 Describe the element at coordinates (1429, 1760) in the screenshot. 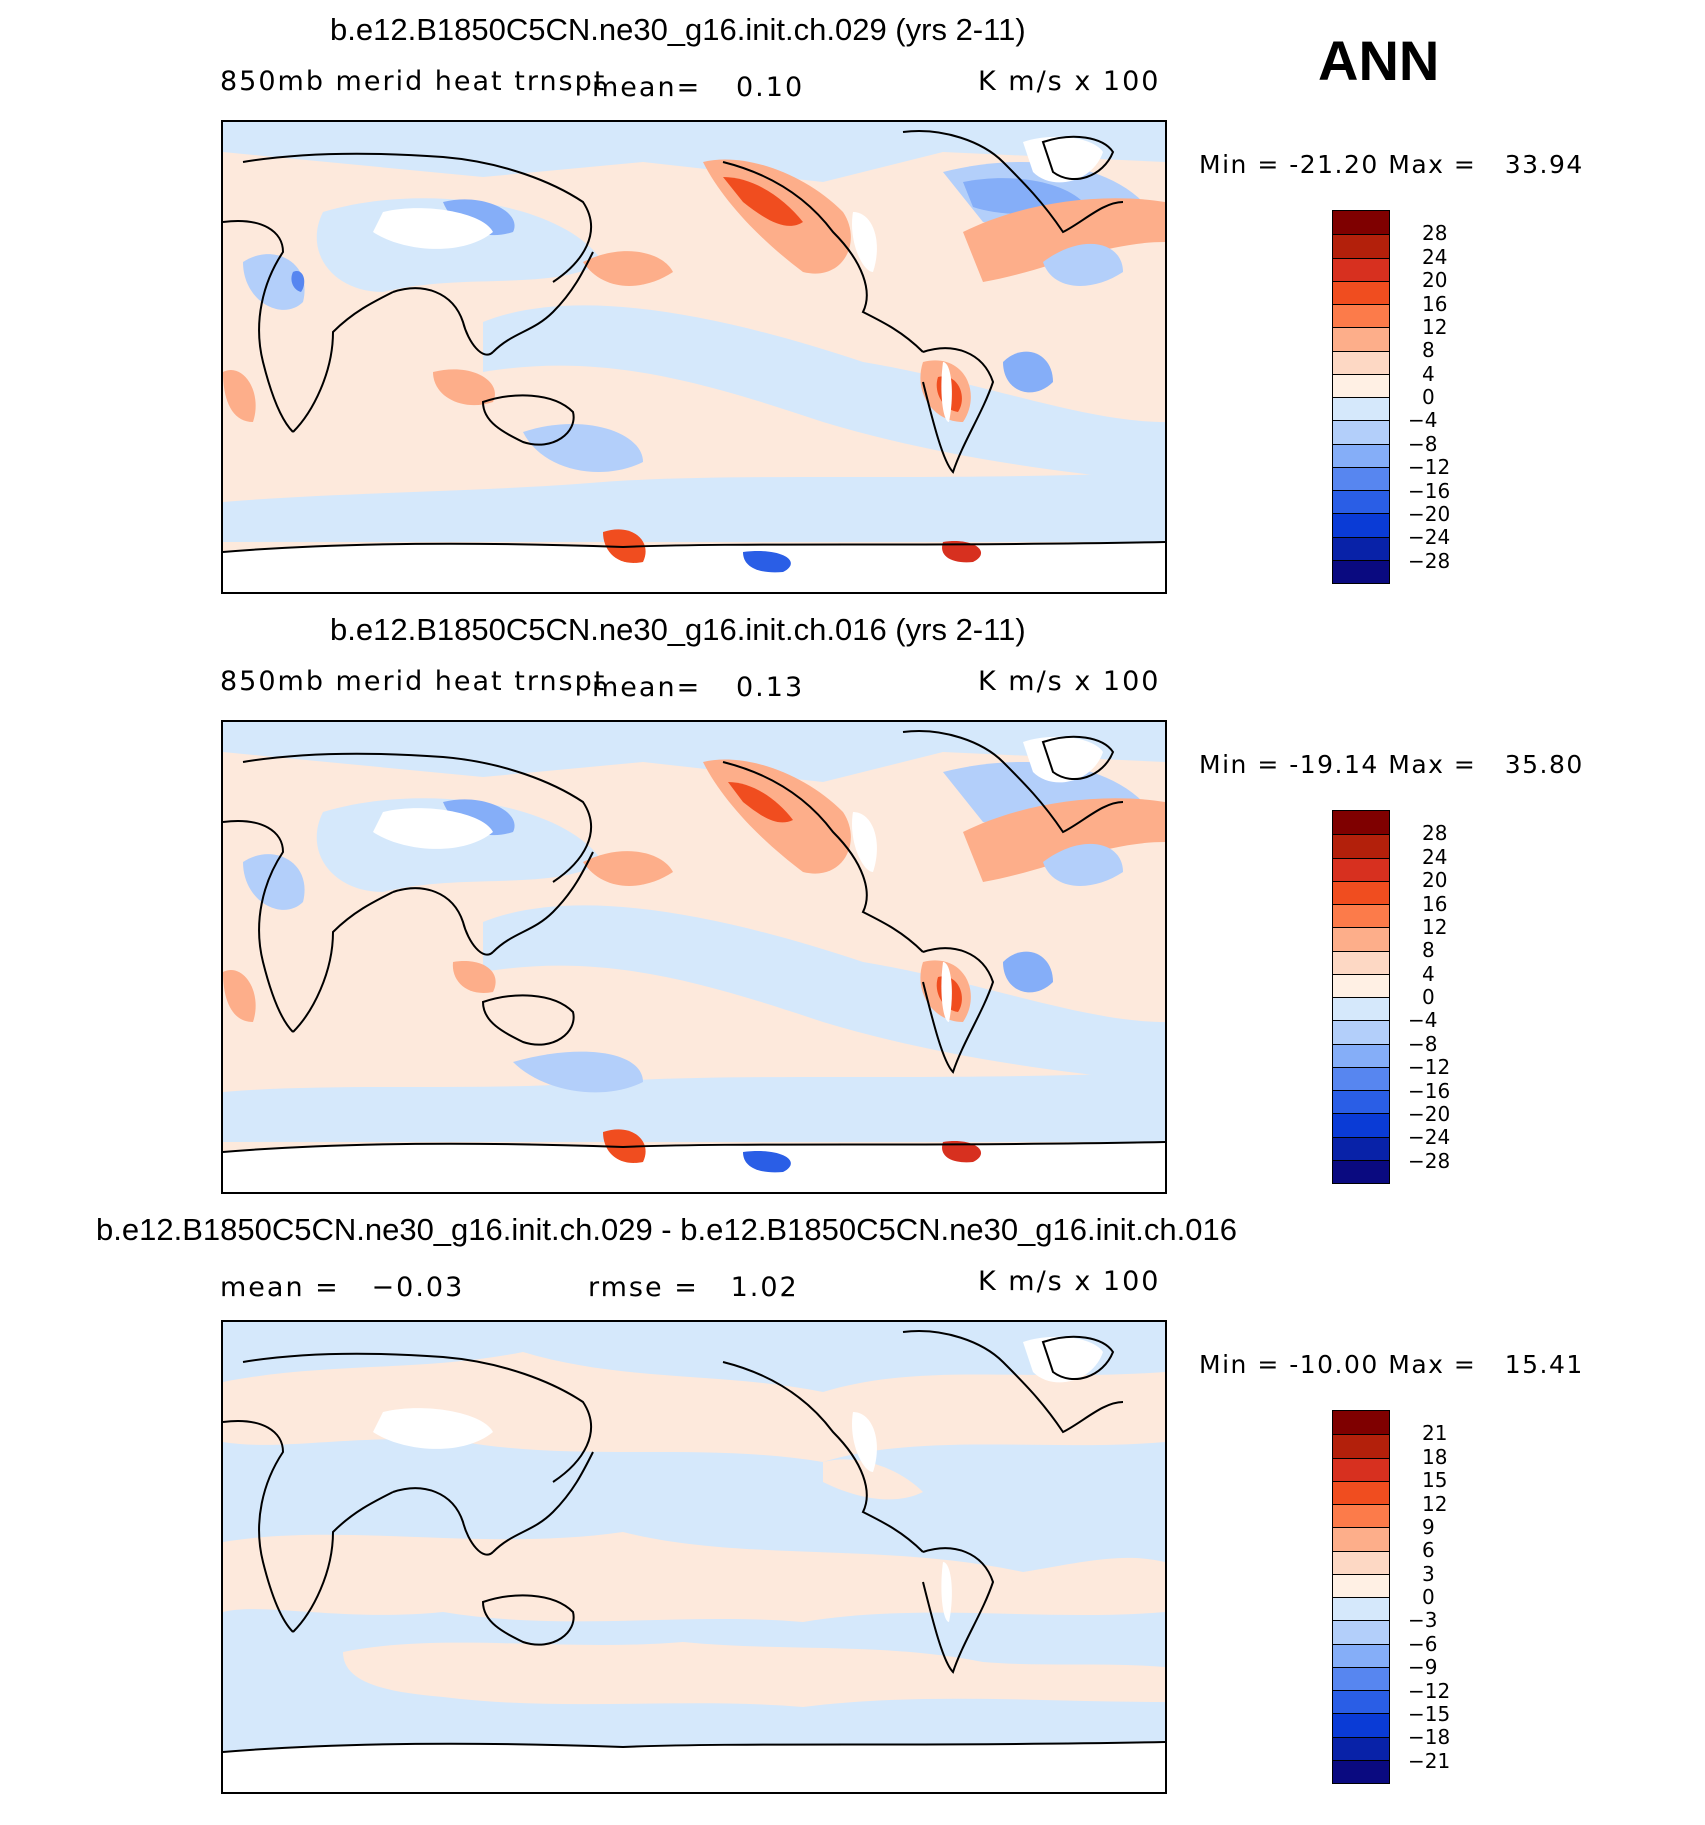

I see `colorbar-tick-label: −21` at that location.